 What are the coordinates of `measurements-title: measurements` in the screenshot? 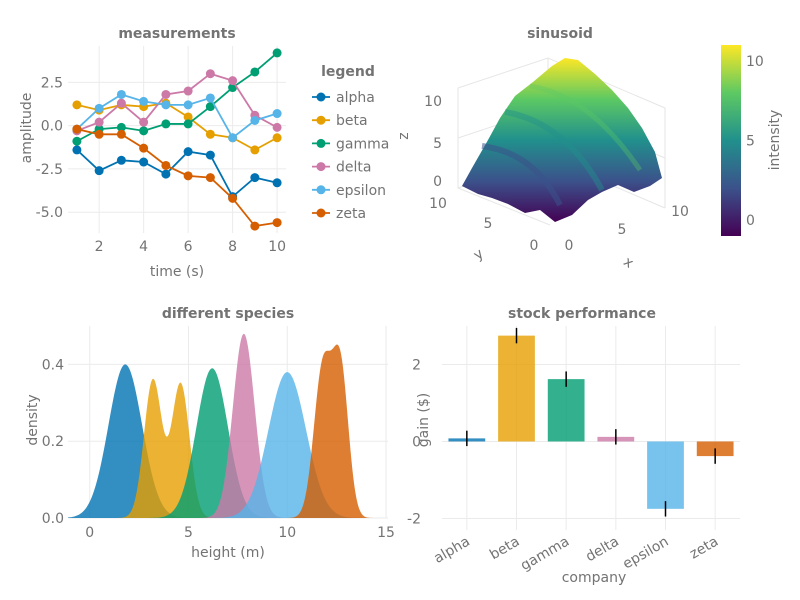 It's located at (176, 34).